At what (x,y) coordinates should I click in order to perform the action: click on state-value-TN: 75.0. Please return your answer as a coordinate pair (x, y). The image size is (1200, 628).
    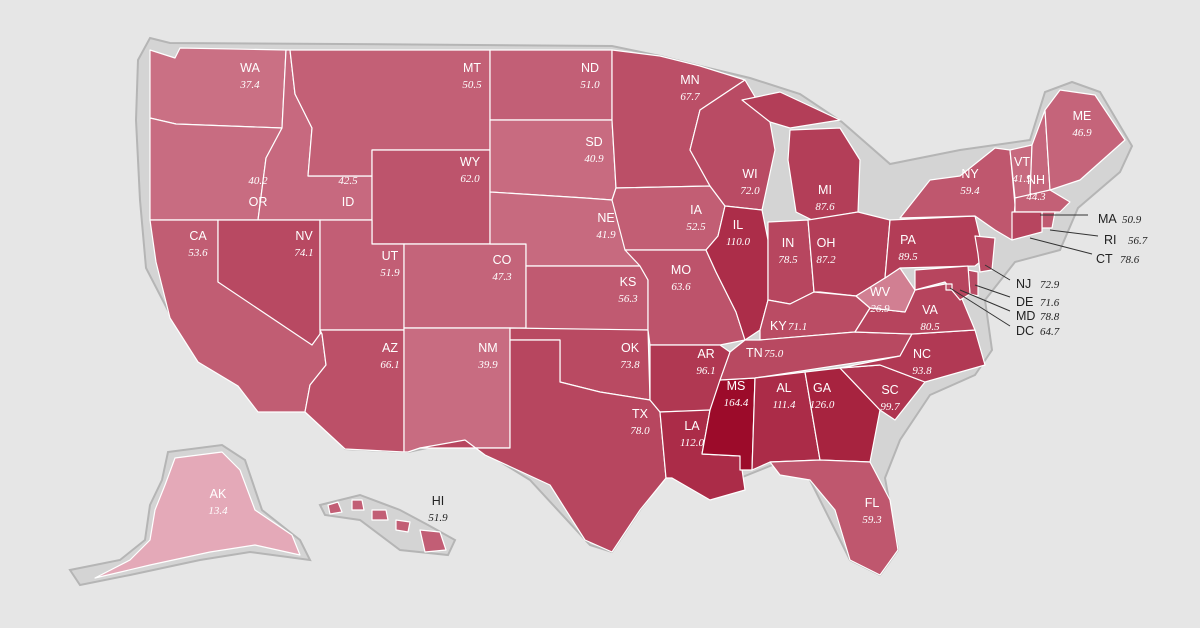
    Looking at the image, I should click on (774, 354).